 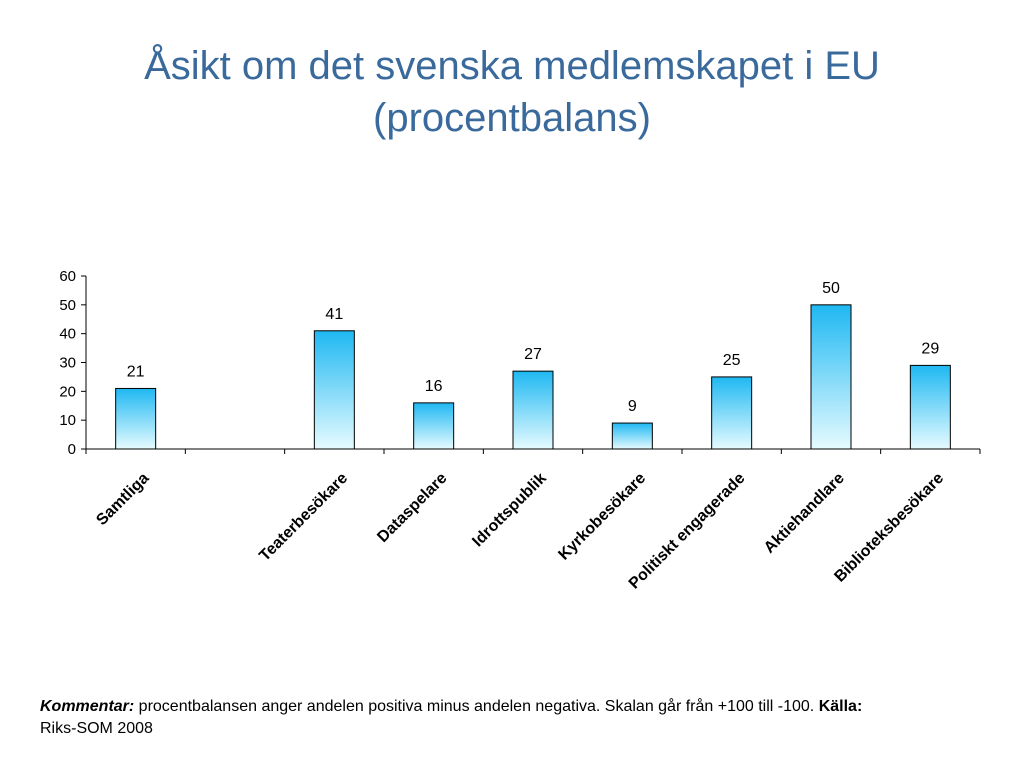 I want to click on x-tick-label: Samtliga, so click(x=122, y=499).